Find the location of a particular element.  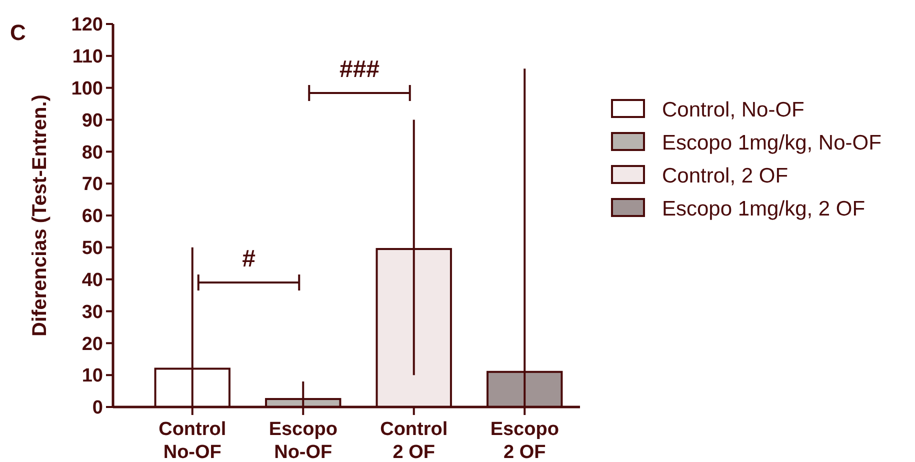

y-tick-label: 20 is located at coordinates (92, 344).